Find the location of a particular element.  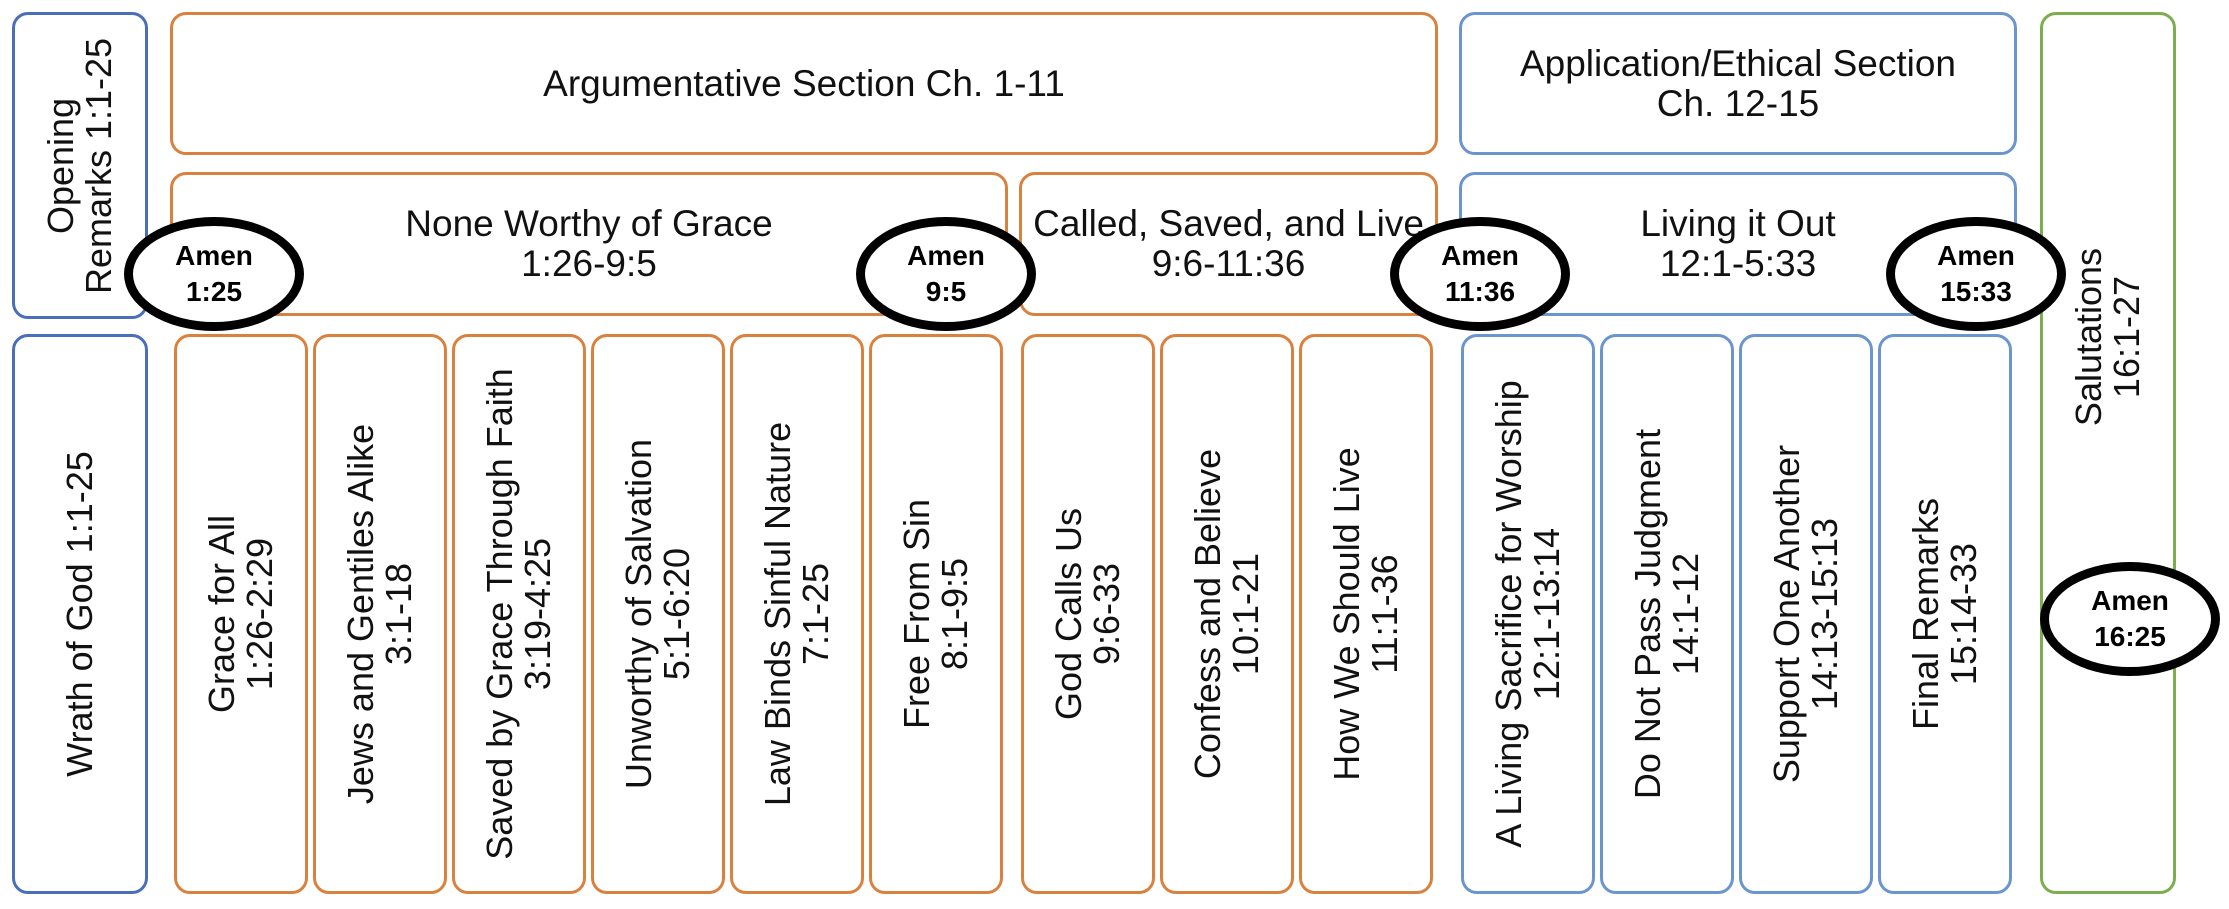

column-title: Grace for All is located at coordinates (222, 614).